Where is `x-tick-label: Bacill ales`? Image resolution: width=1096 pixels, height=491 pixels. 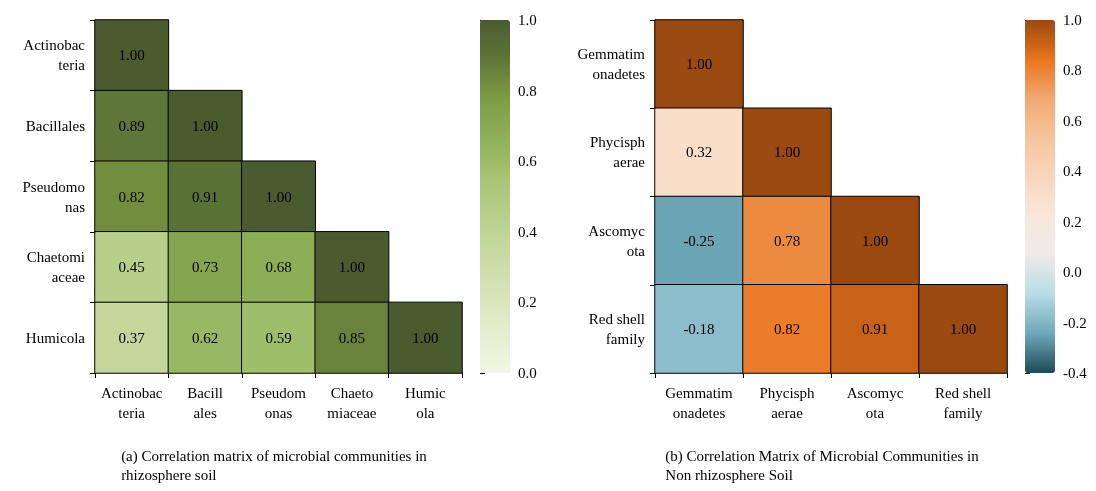
x-tick-label: Bacill ales is located at coordinates (205, 403).